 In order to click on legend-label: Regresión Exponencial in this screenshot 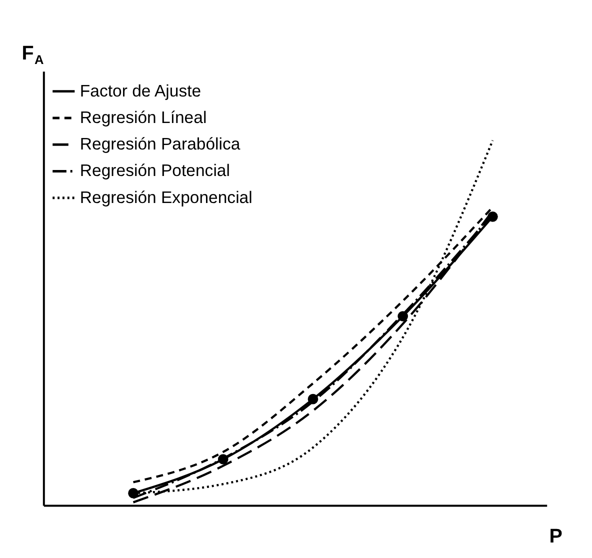, I will do `click(166, 197)`.